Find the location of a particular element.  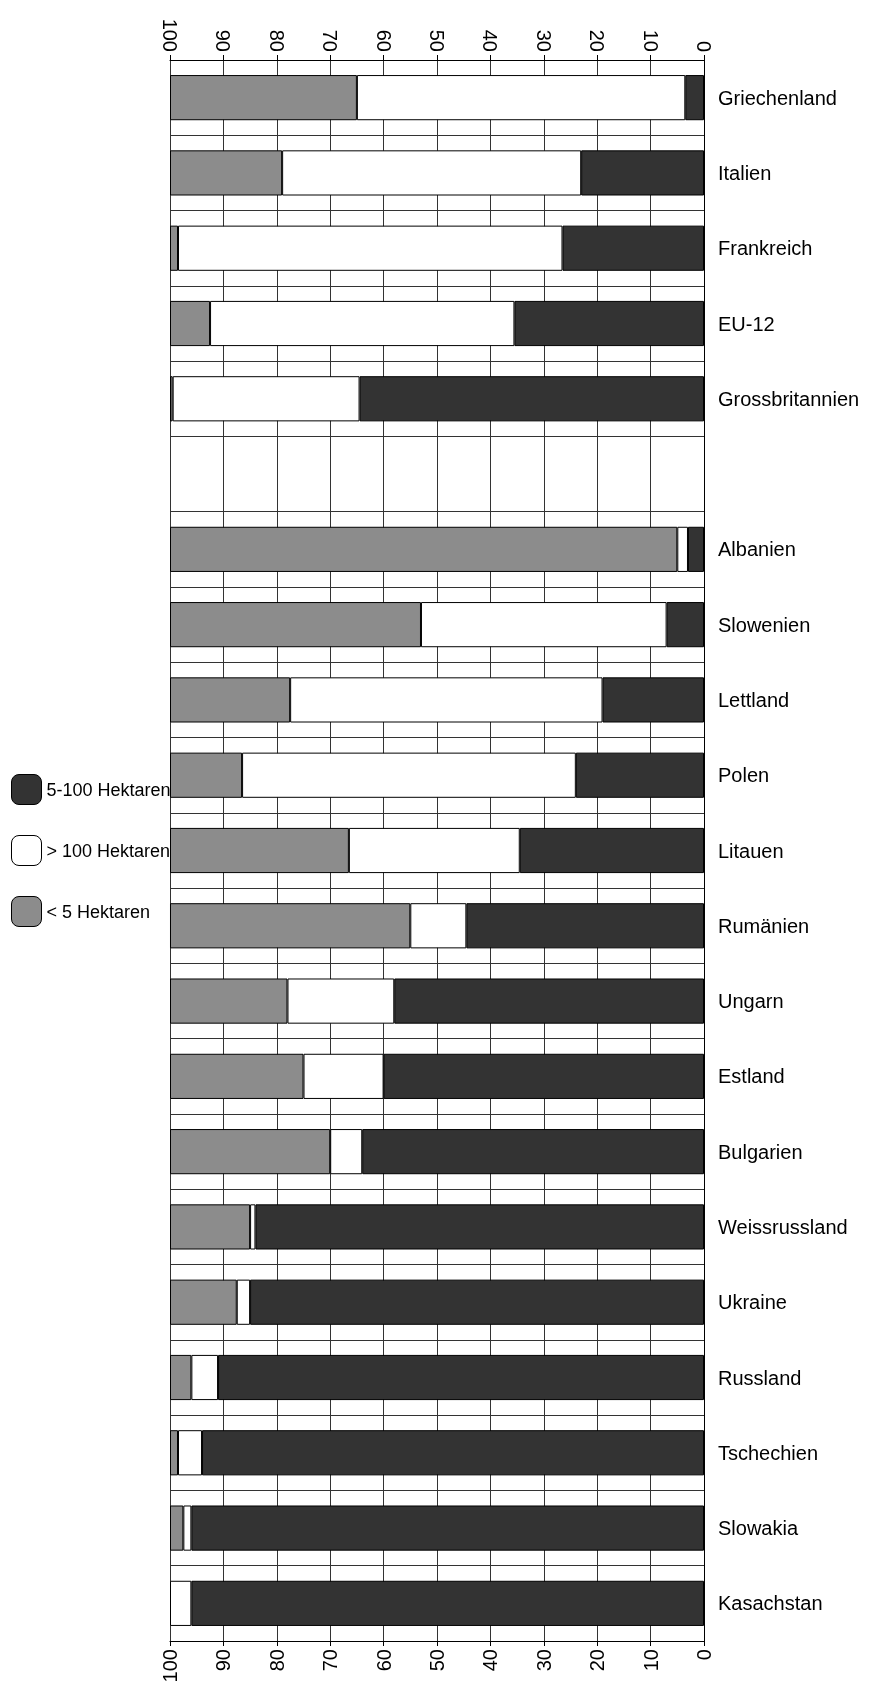

y-tick-label: Italien is located at coordinates (745, 172).